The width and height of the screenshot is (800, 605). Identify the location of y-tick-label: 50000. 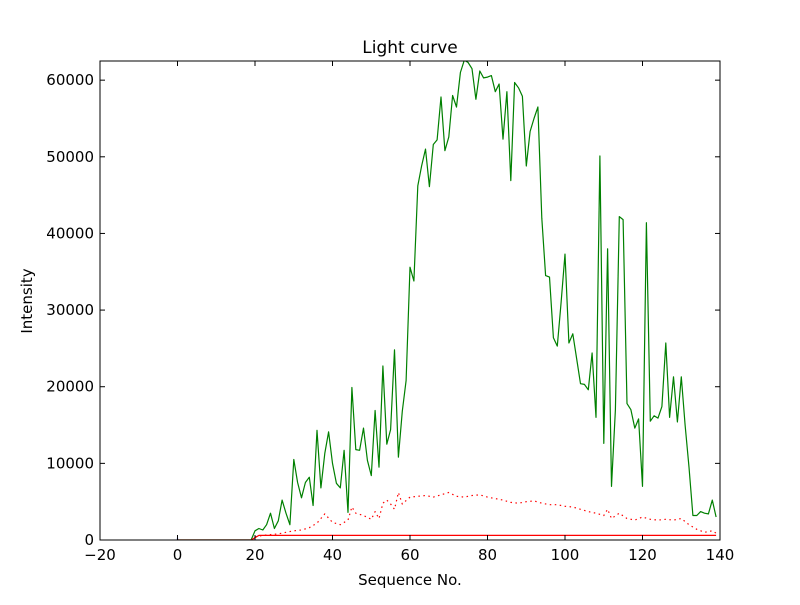
(70, 157).